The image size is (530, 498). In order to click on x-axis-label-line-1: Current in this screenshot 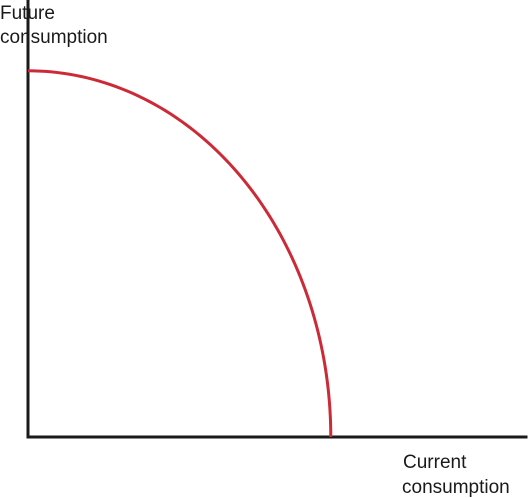, I will do `click(435, 462)`.